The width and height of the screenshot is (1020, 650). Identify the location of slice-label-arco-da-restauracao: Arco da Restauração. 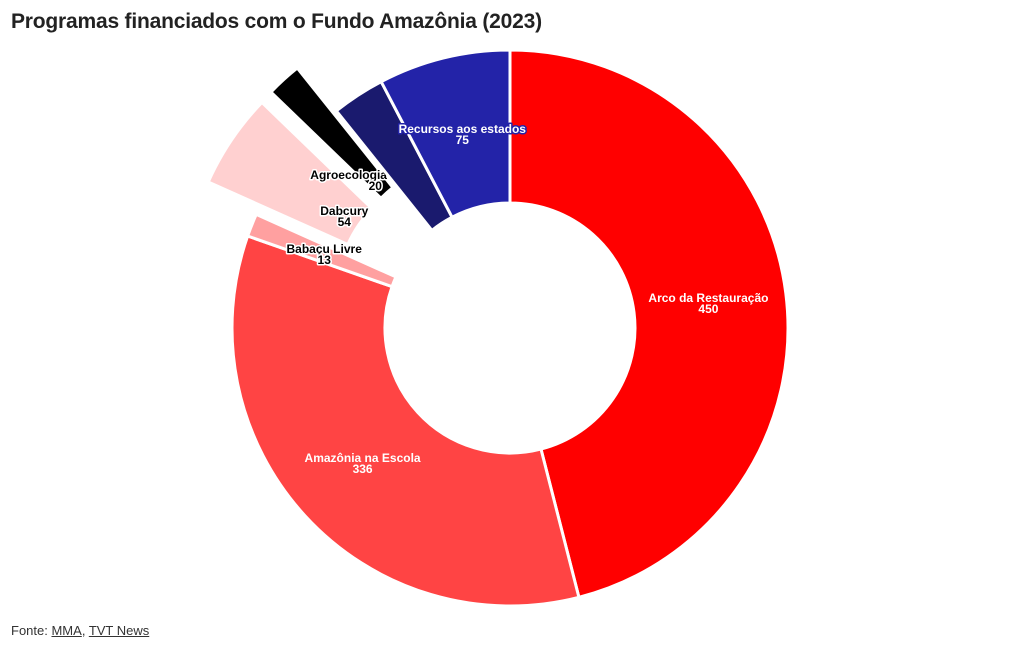
(708, 298).